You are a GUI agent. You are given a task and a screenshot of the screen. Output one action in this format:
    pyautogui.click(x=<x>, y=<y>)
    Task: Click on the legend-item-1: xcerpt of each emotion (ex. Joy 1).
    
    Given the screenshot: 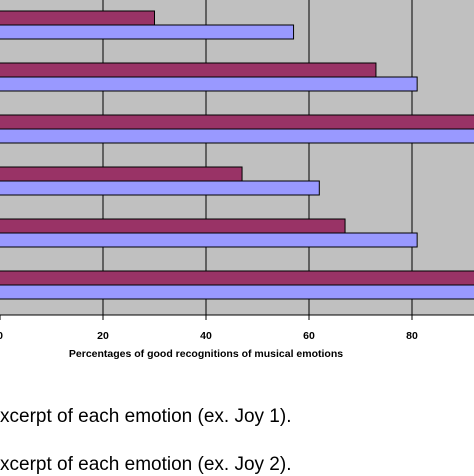 What is the action you would take?
    pyautogui.click(x=146, y=416)
    